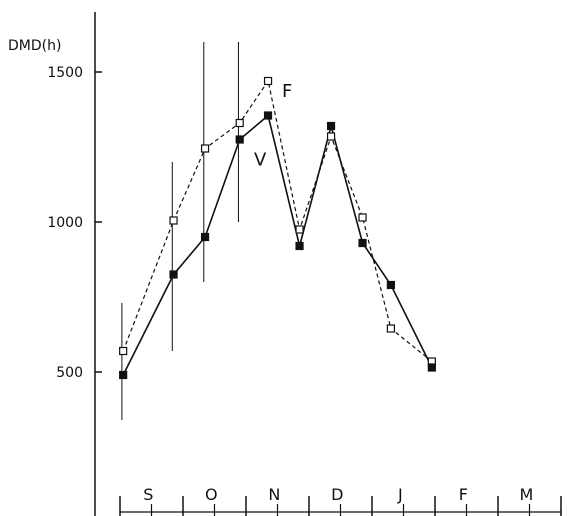  Describe the element at coordinates (337, 494) in the screenshot. I see `x-tick-label: D` at that location.